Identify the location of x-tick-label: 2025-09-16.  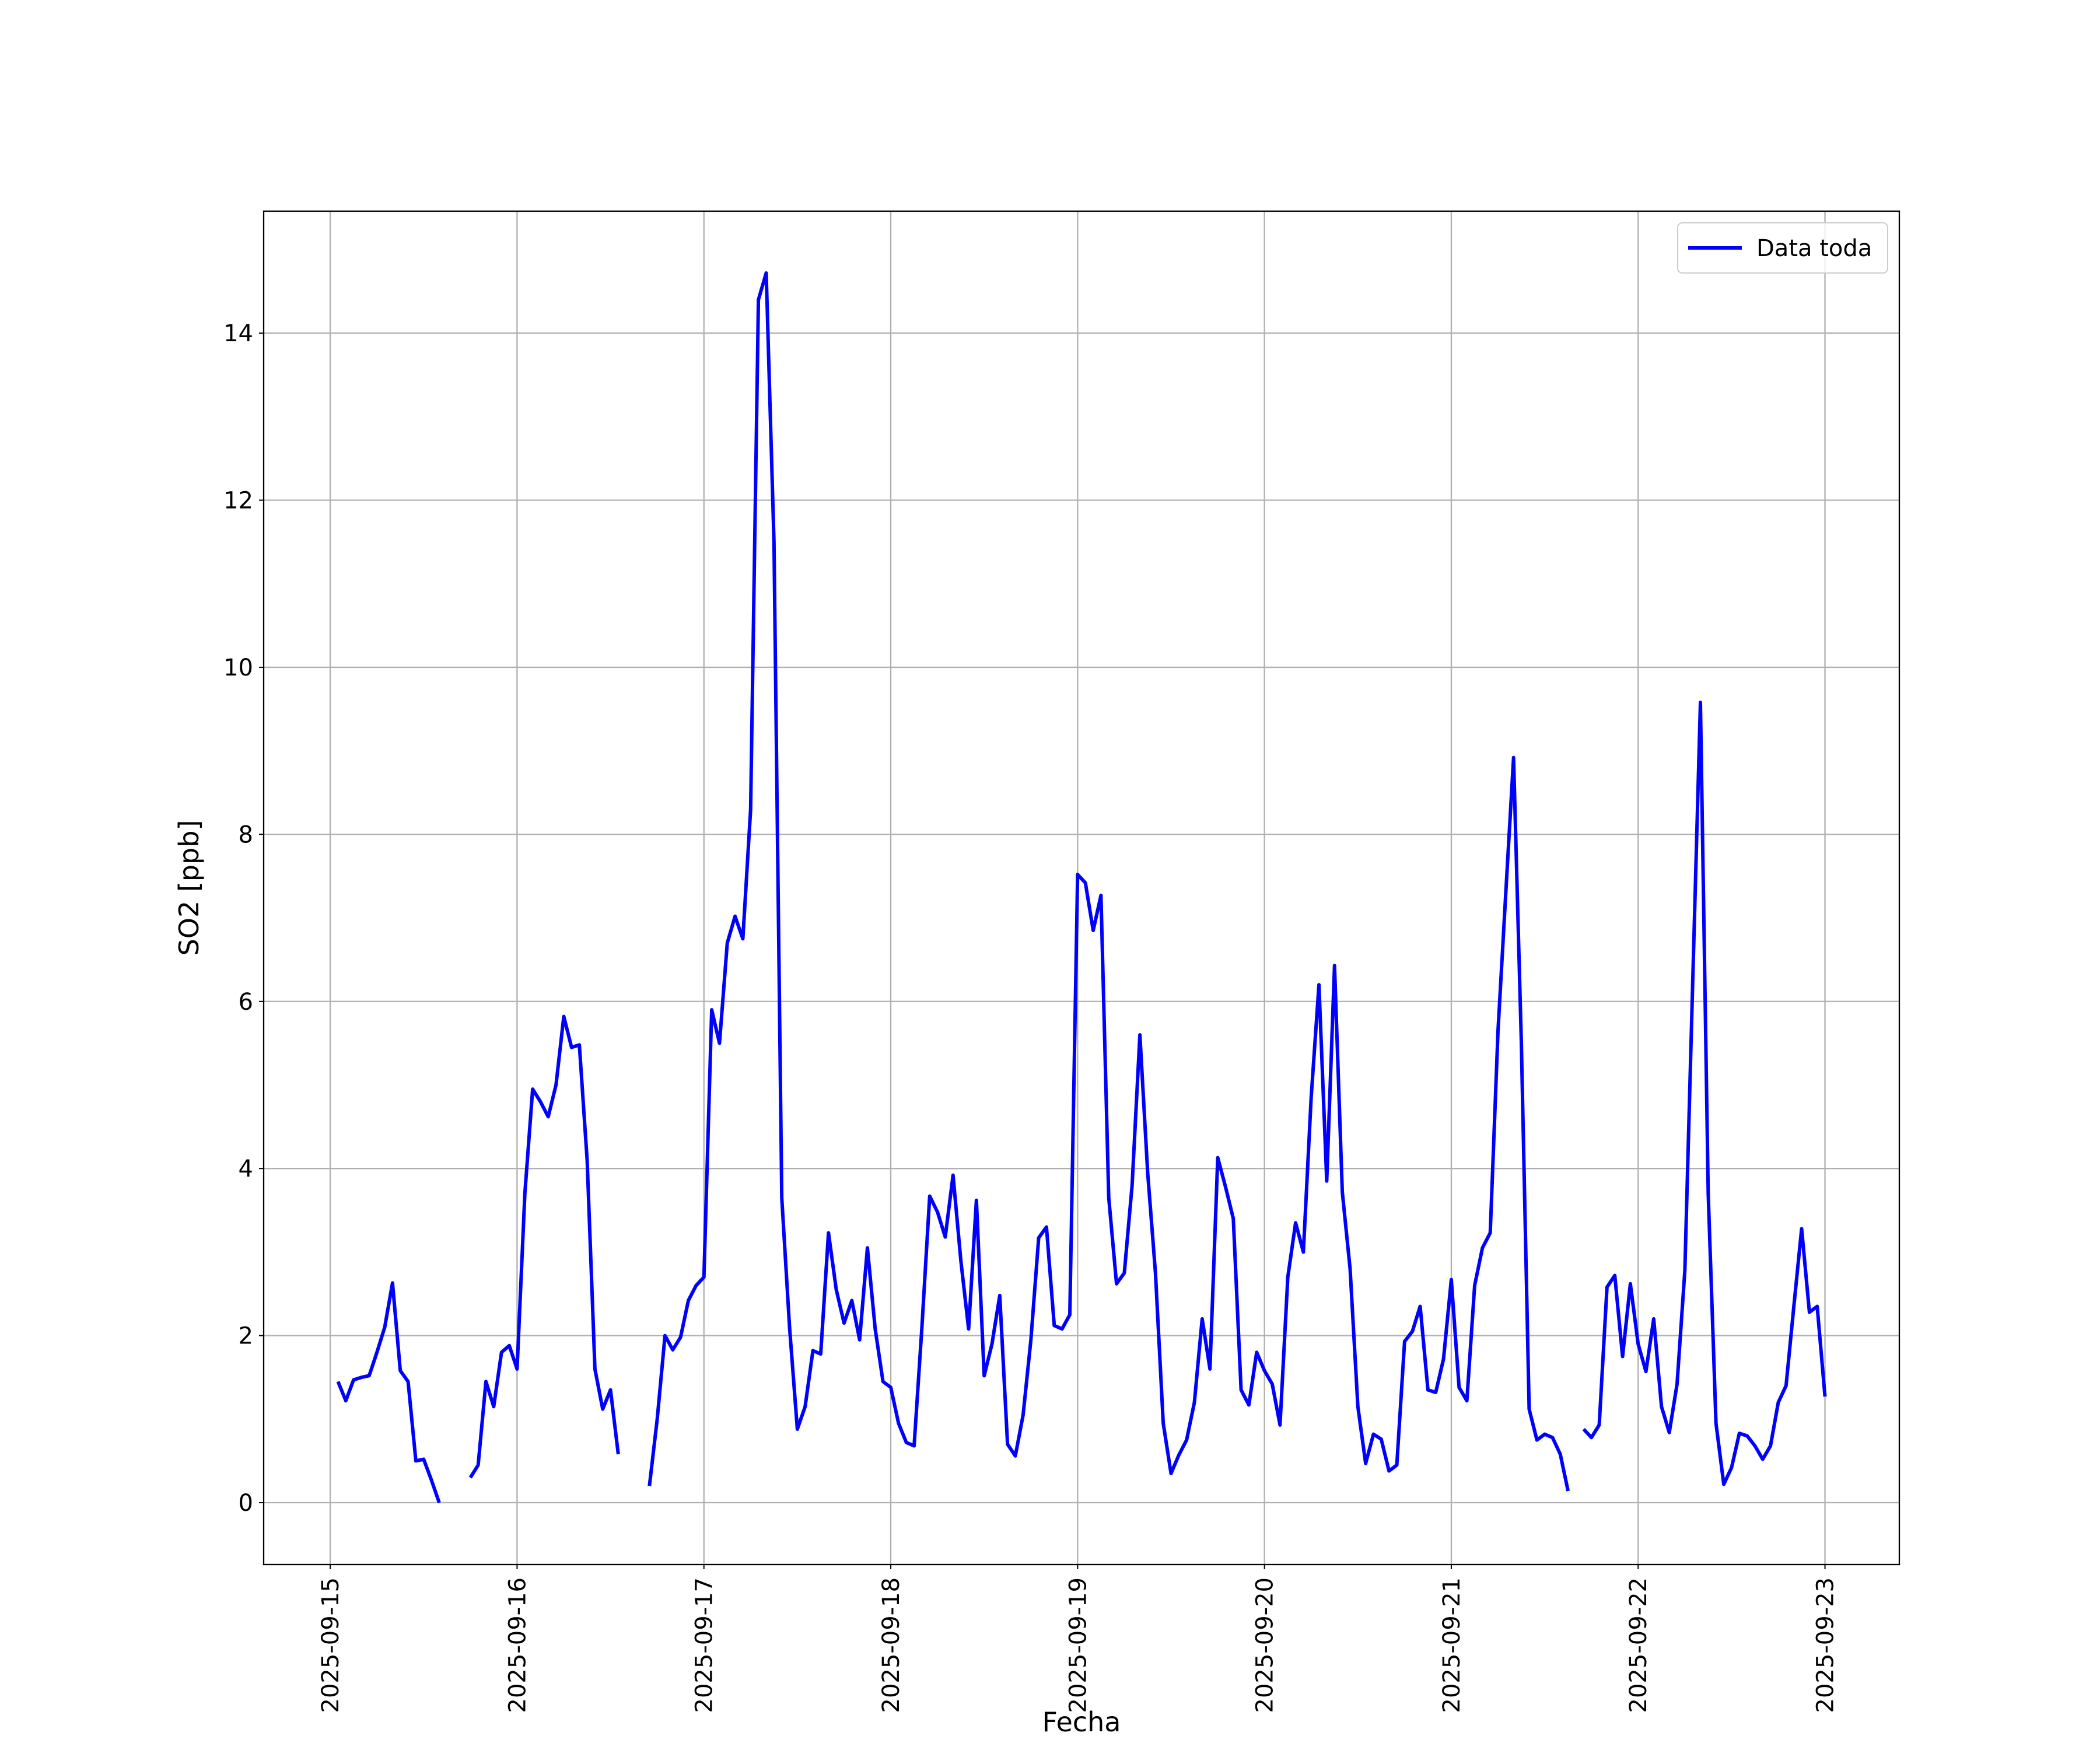
(517, 1645).